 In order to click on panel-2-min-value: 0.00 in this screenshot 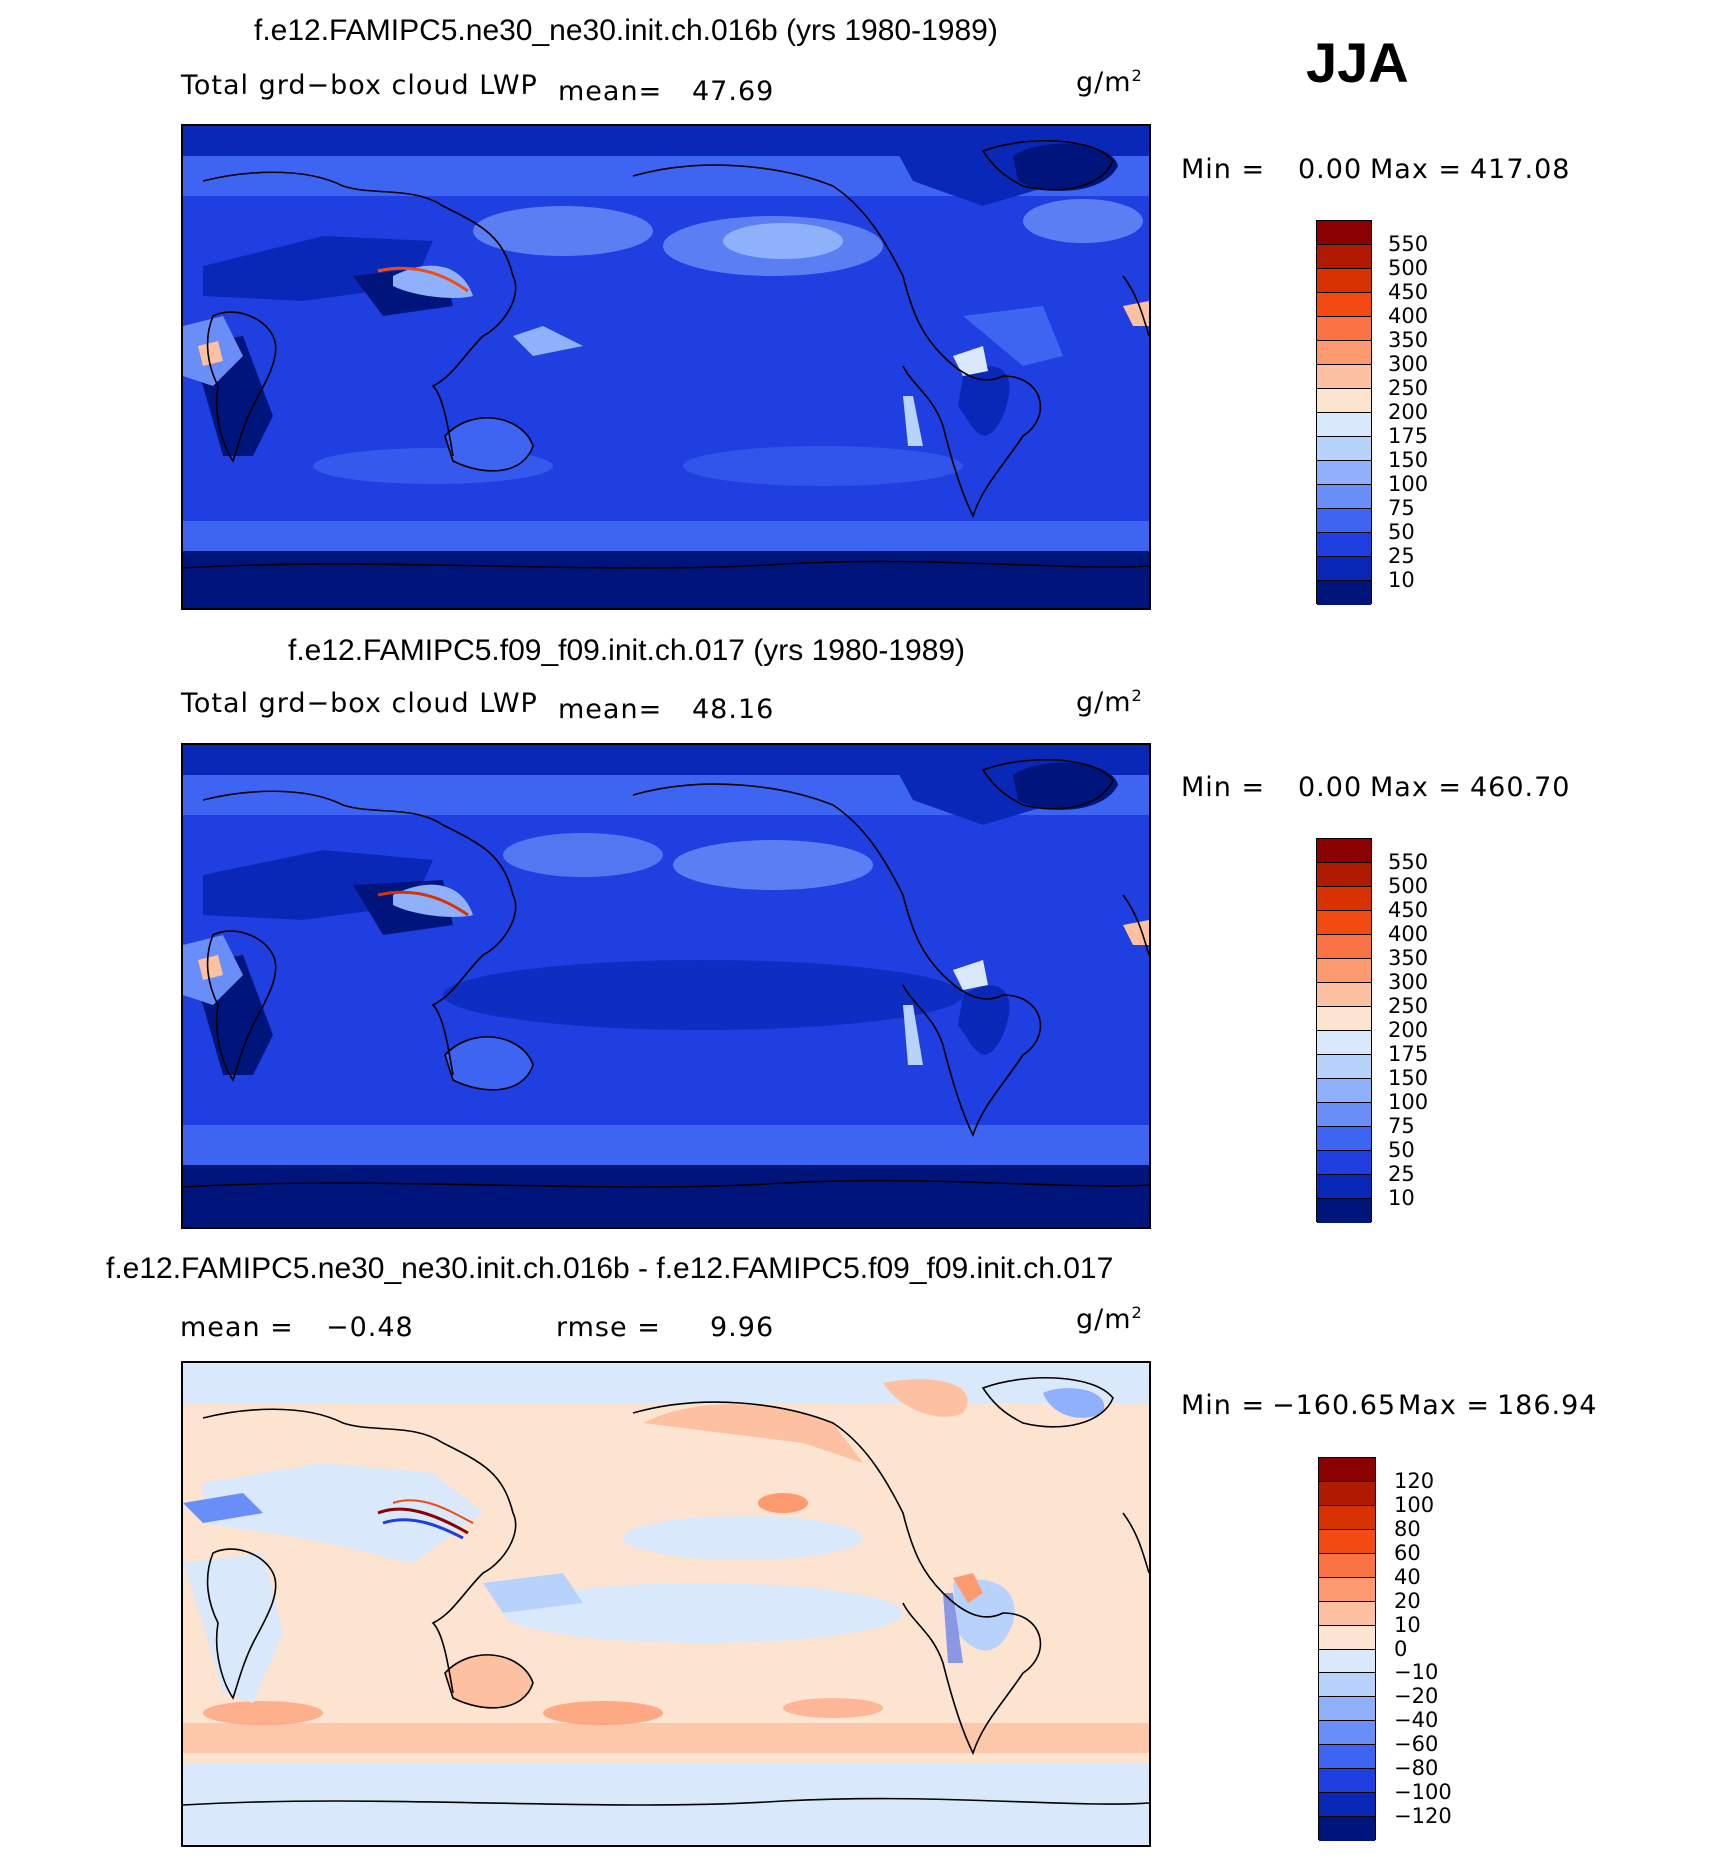, I will do `click(1330, 787)`.